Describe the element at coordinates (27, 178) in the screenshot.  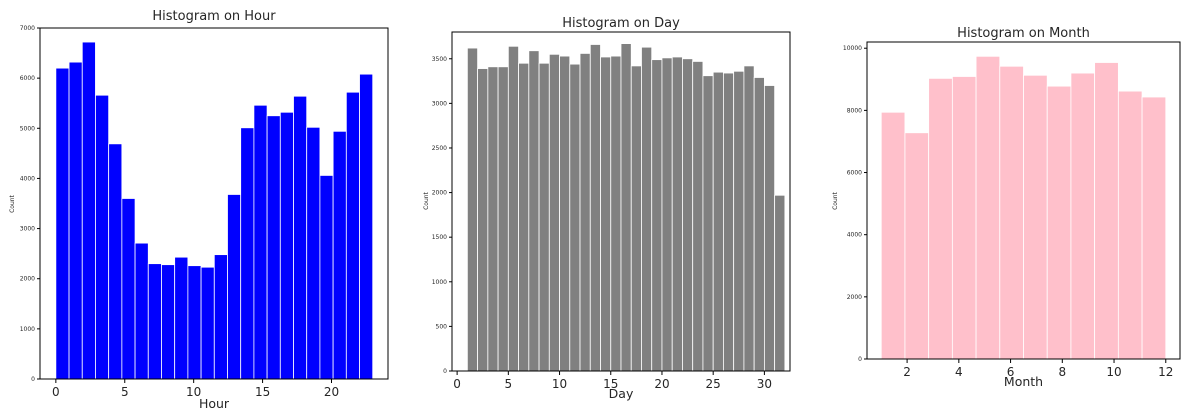
I see `hour-y-tick-label: 4000` at that location.